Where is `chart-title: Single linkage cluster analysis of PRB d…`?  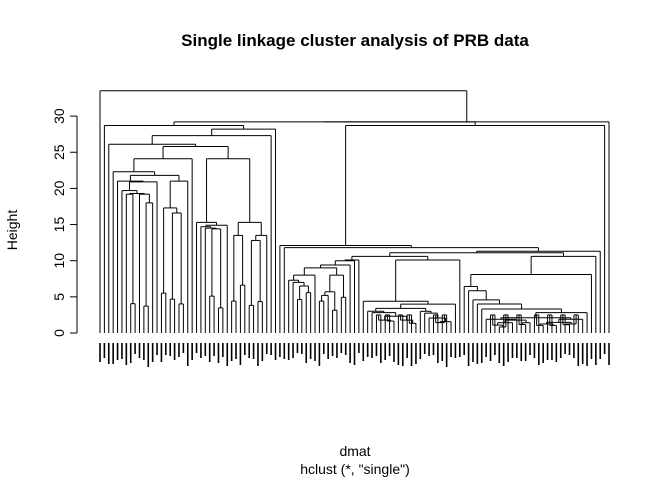
chart-title: Single linkage cluster analysis of PRB d… is located at coordinates (355, 40).